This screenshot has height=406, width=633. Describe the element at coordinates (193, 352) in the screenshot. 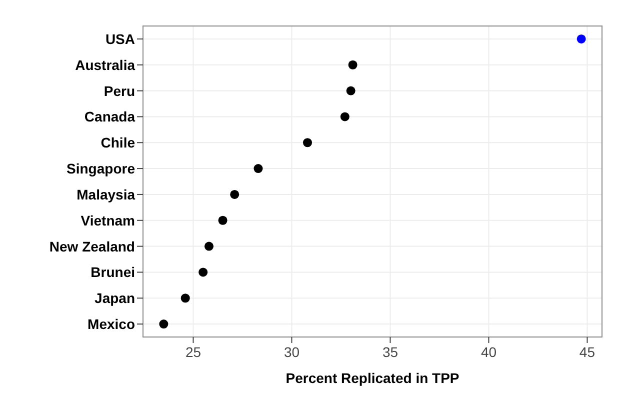

I see `x-tick-label: 25` at that location.